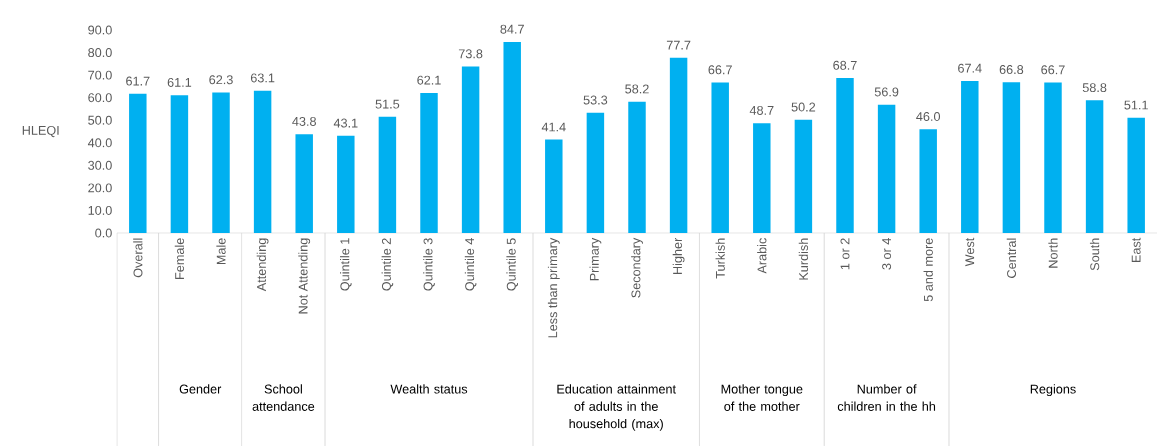 The width and height of the screenshot is (1158, 446). What do you see at coordinates (99, 143) in the screenshot?
I see `y-tick-label: 40.0` at bounding box center [99, 143].